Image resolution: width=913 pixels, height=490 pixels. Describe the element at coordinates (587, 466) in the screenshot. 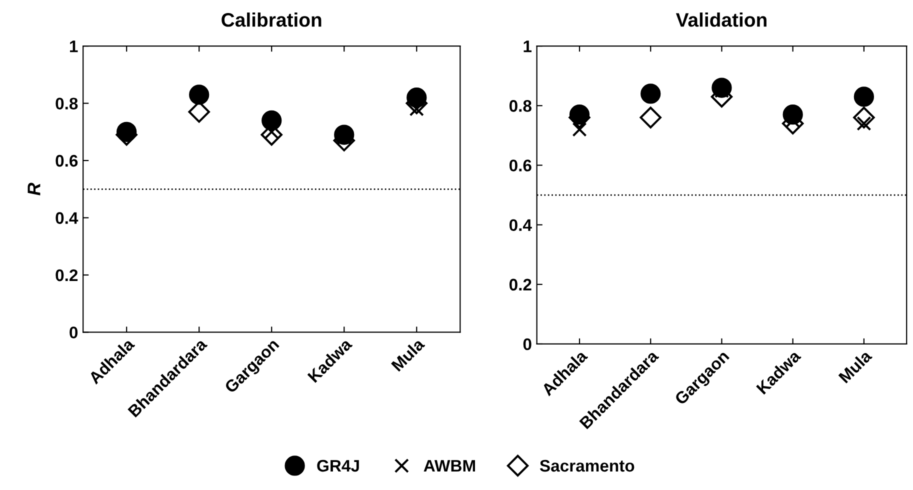

I see `legend-label: Sacramento` at that location.